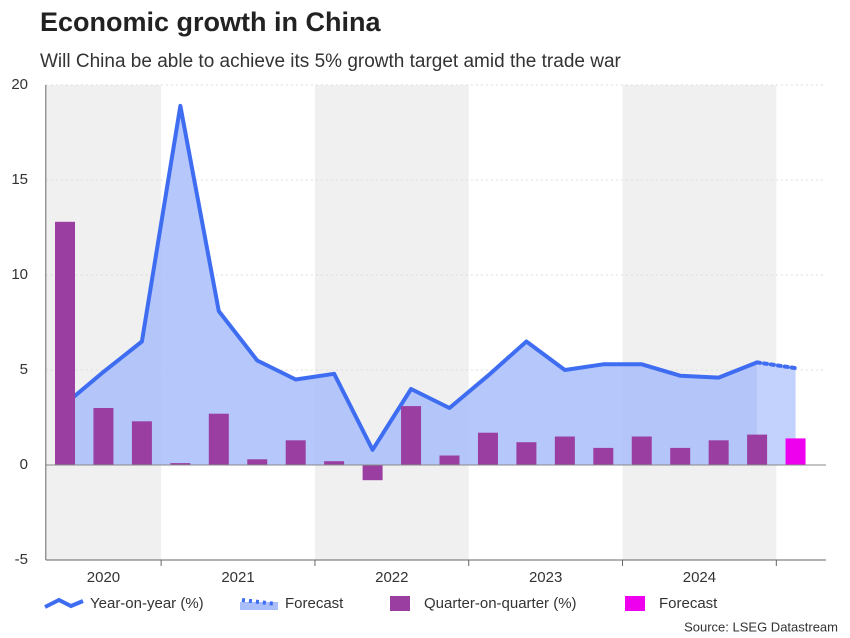 Image resolution: width=850 pixels, height=638 pixels. What do you see at coordinates (210, 22) in the screenshot?
I see `chart-title: Economic growth in China` at bounding box center [210, 22].